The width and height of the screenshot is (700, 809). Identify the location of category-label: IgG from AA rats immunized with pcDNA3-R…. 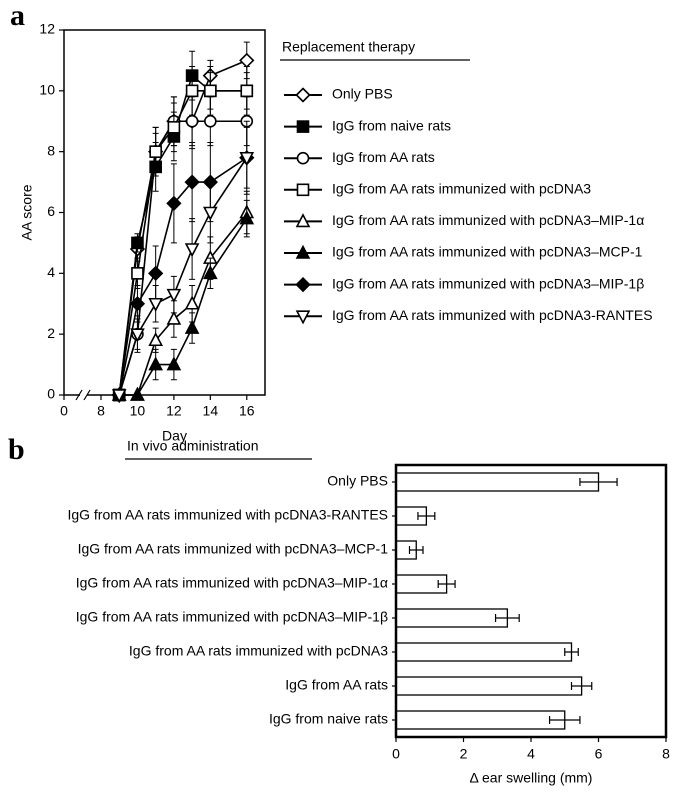
(227, 515).